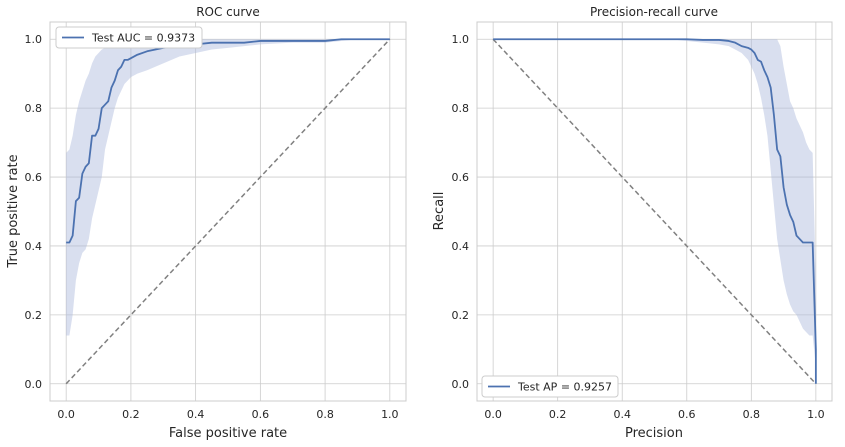 The height and width of the screenshot is (447, 845). I want to click on pr-y-axis-label: Recall, so click(439, 211).